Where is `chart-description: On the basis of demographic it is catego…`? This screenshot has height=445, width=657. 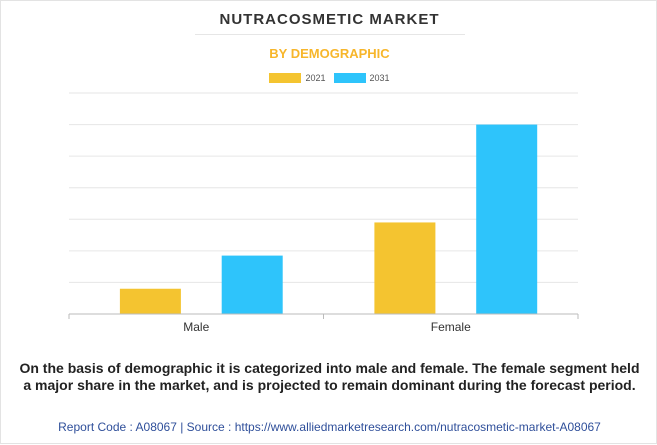 chart-description: On the basis of demographic it is catego… is located at coordinates (329, 376).